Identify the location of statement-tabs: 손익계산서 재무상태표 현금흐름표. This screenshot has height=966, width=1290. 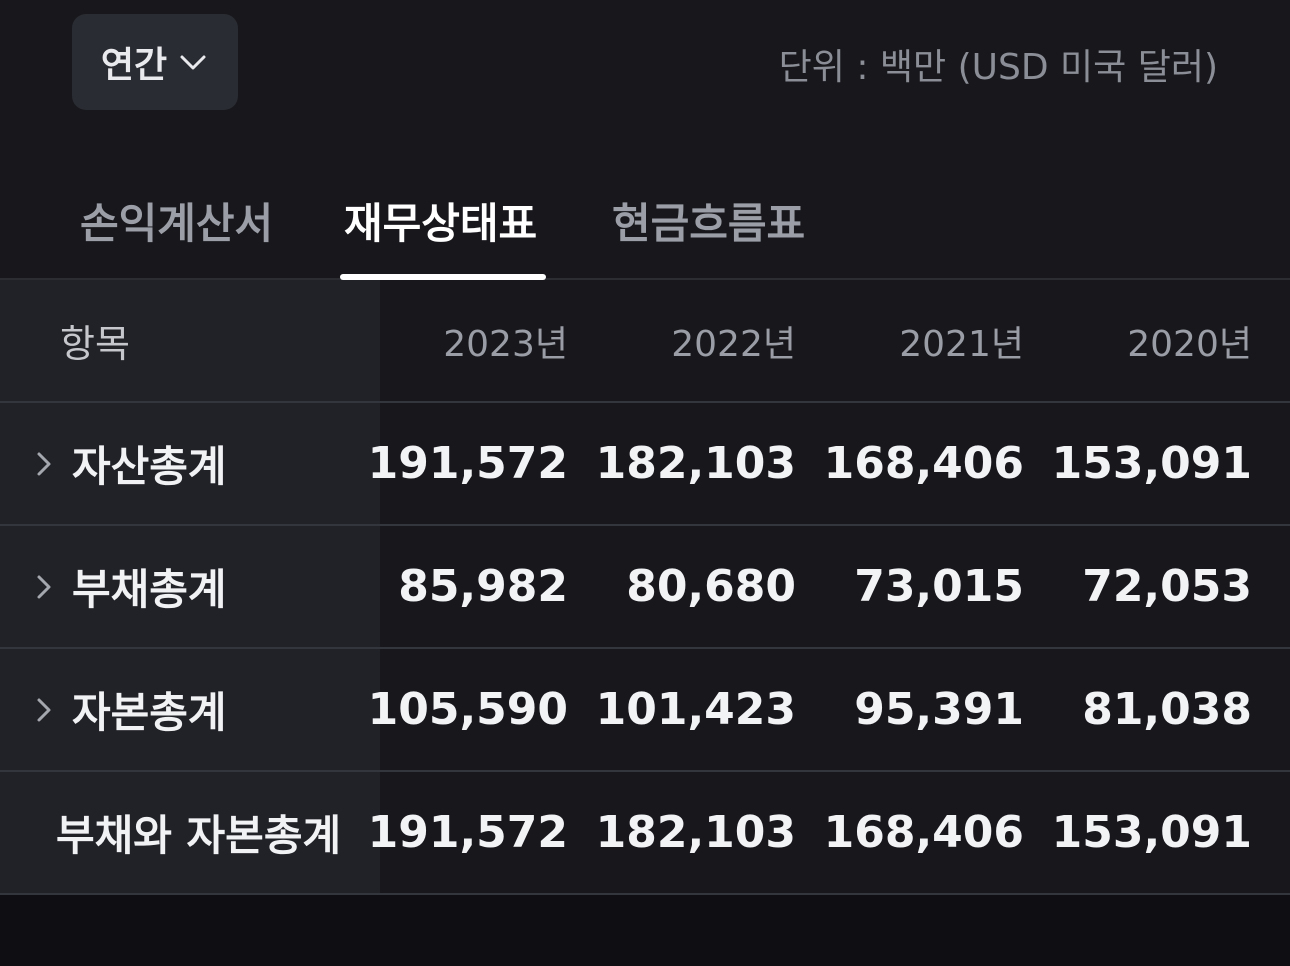
(645, 220).